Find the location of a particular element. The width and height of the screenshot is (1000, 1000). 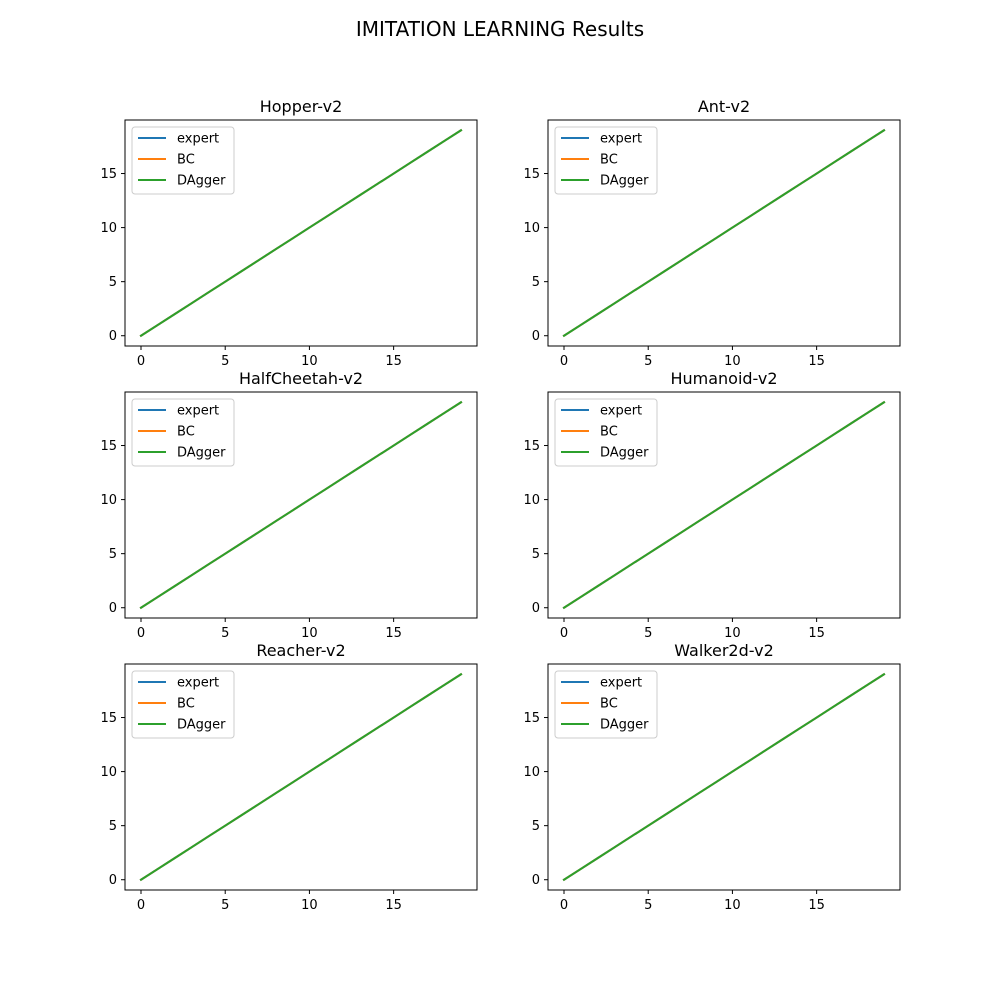

panel-ant-v2-x-tick-label: 5 is located at coordinates (648, 361).